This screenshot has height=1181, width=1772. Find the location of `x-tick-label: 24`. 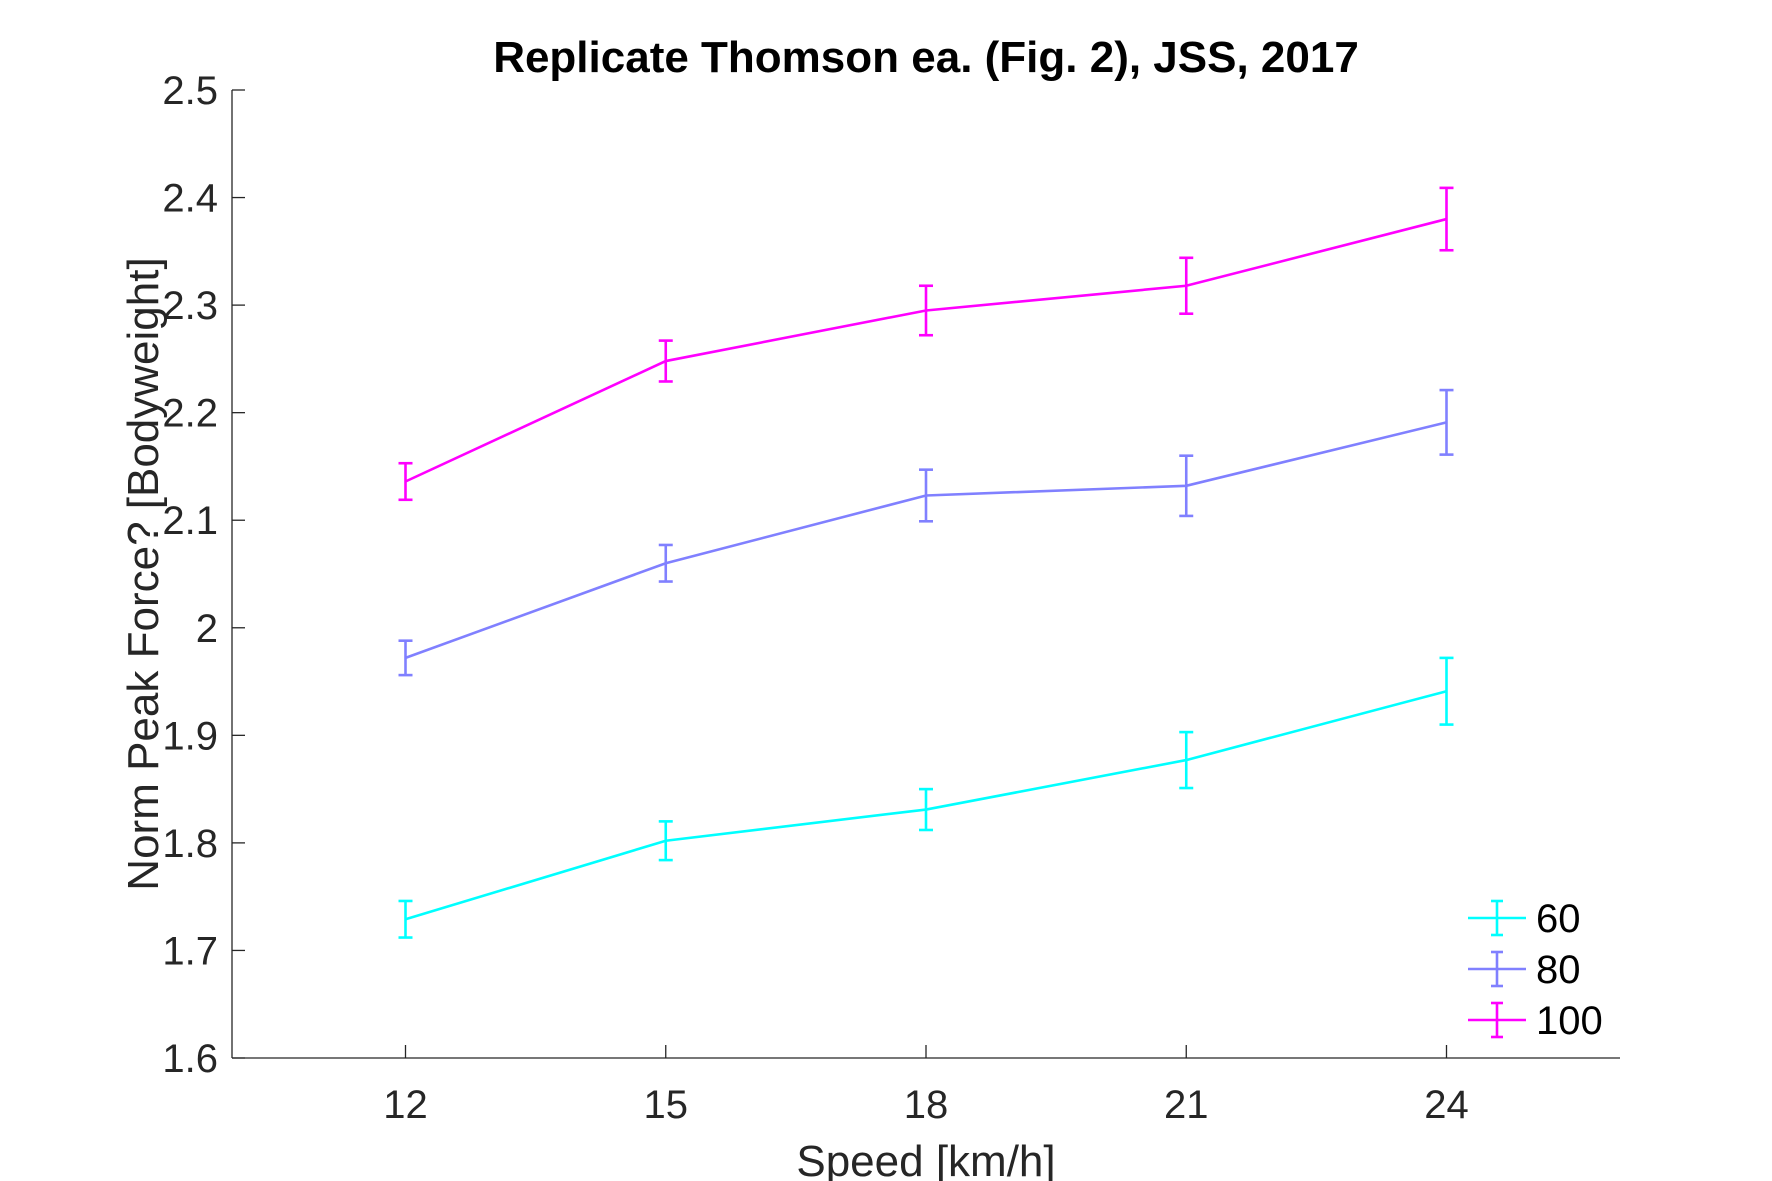

x-tick-label: 24 is located at coordinates (1446, 1105).